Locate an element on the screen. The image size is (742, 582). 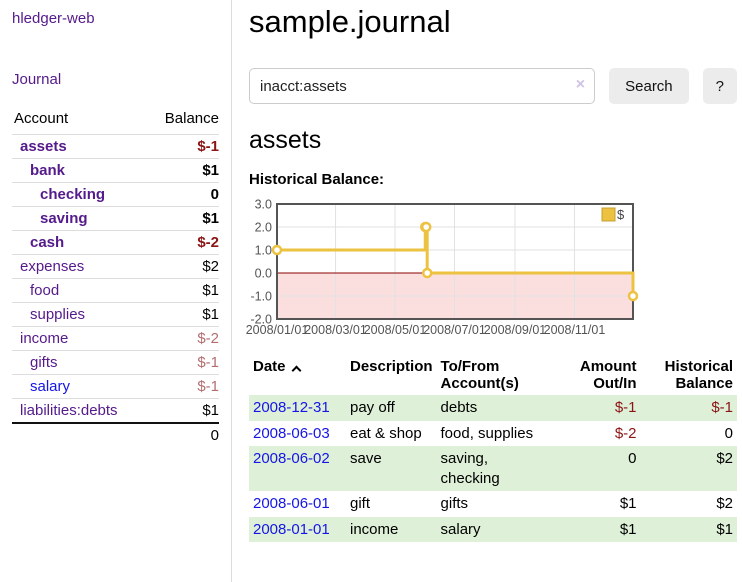
svg-text: -2.0 is located at coordinates (261, 320).